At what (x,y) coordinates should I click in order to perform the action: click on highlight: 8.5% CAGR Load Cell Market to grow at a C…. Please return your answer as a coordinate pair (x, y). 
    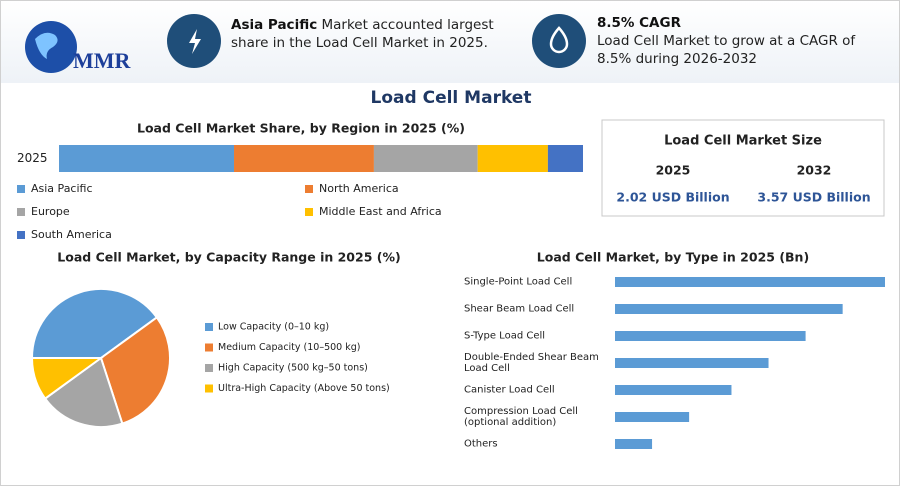
    Looking at the image, I should click on (742, 41).